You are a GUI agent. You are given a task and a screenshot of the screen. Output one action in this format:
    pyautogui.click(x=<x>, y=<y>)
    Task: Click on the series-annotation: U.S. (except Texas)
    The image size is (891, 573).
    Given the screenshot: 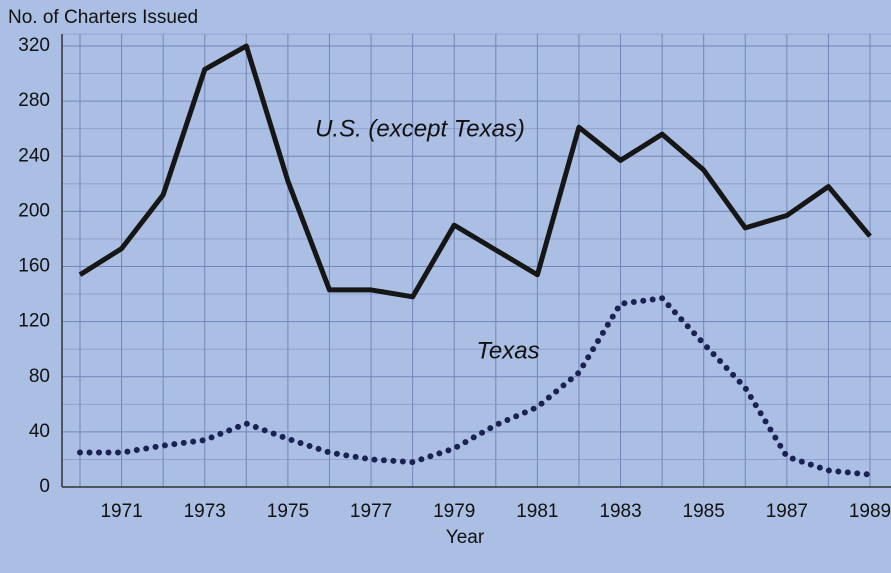 What is the action you would take?
    pyautogui.click(x=420, y=128)
    